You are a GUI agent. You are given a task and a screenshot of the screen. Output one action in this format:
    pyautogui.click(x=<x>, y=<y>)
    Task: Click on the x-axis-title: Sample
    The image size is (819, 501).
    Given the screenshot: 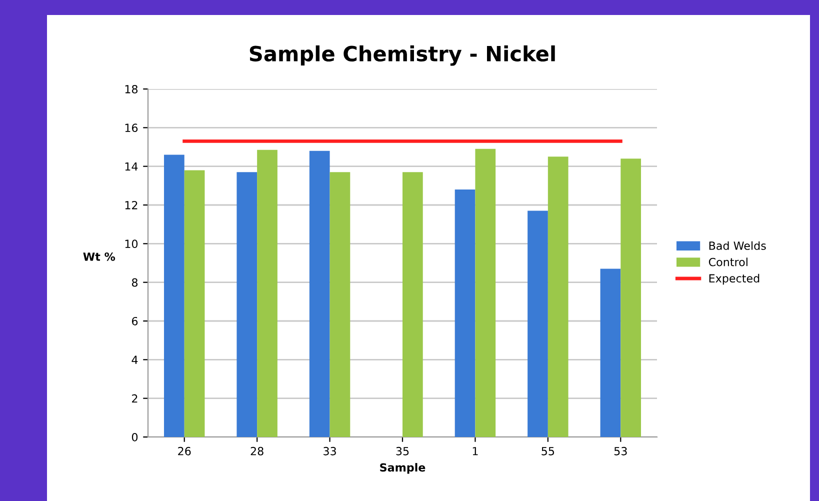 What is the action you would take?
    pyautogui.click(x=403, y=468)
    